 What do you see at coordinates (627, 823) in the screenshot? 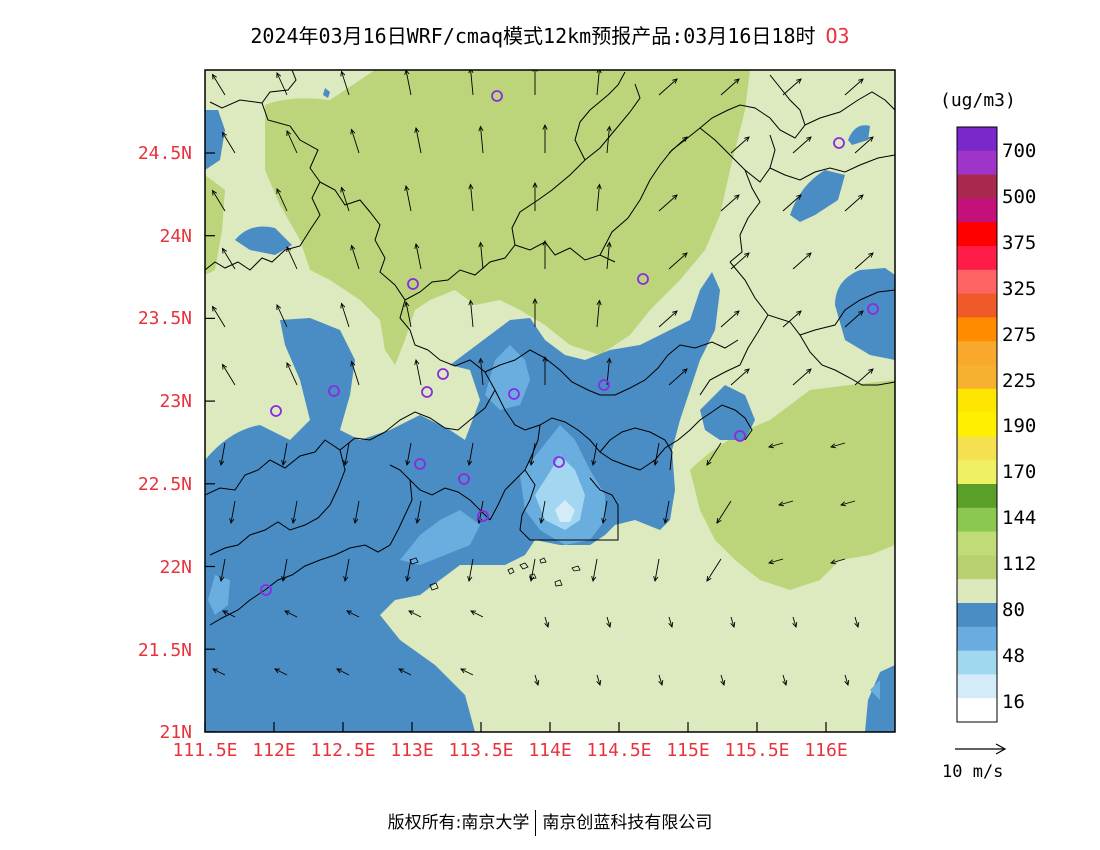
I see `company-text: 南京创蓝科技有限公司` at bounding box center [627, 823].